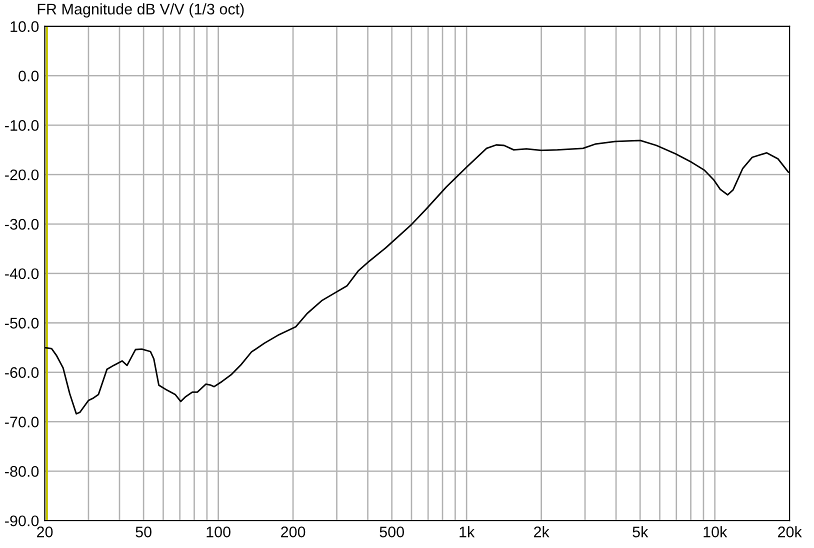 Image resolution: width=814 pixels, height=548 pixels. I want to click on x-tick-label: 200, so click(293, 532).